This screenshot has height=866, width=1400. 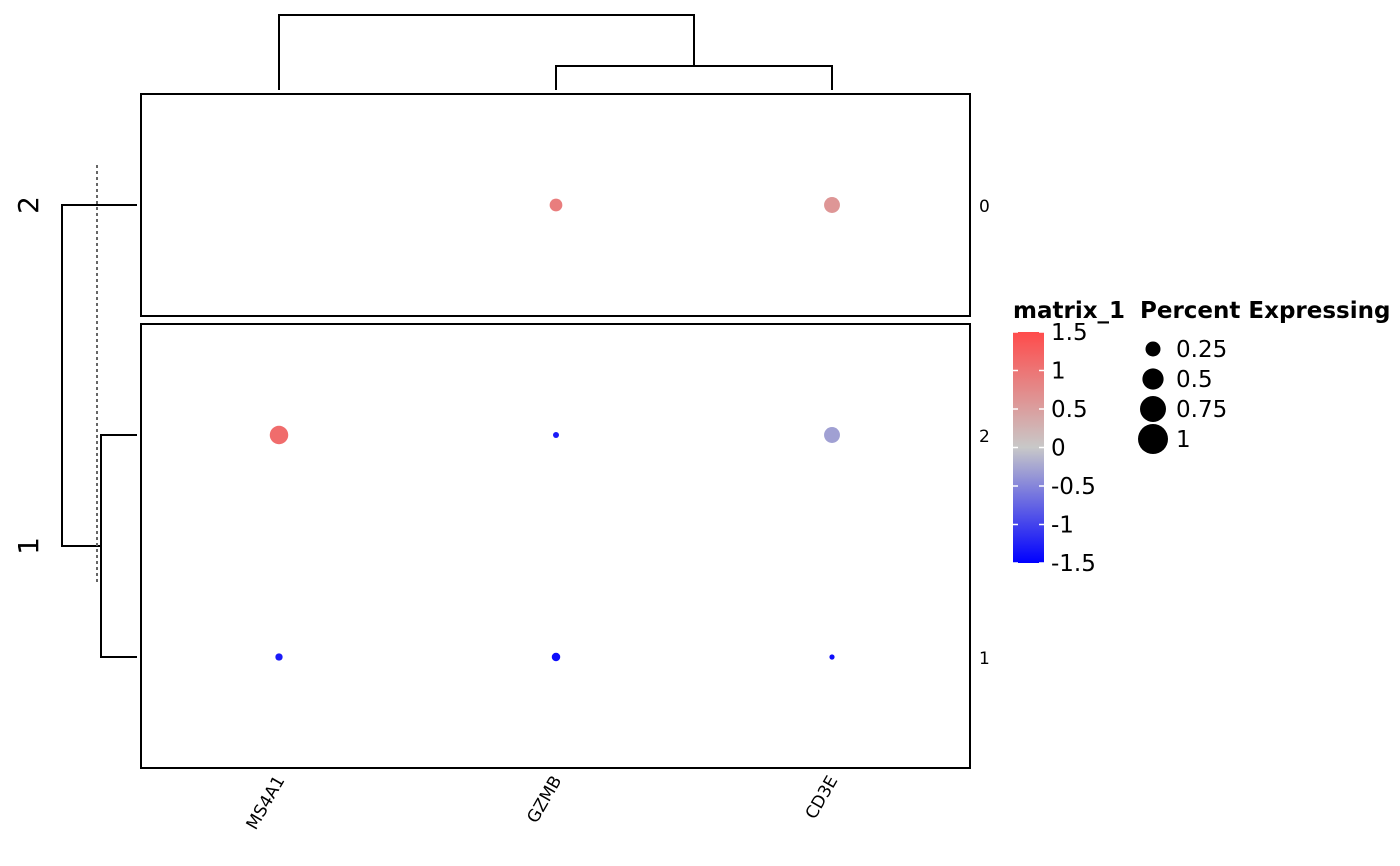 What do you see at coordinates (832, 205) in the screenshot?
I see `dot-row-0-cd3e` at bounding box center [832, 205].